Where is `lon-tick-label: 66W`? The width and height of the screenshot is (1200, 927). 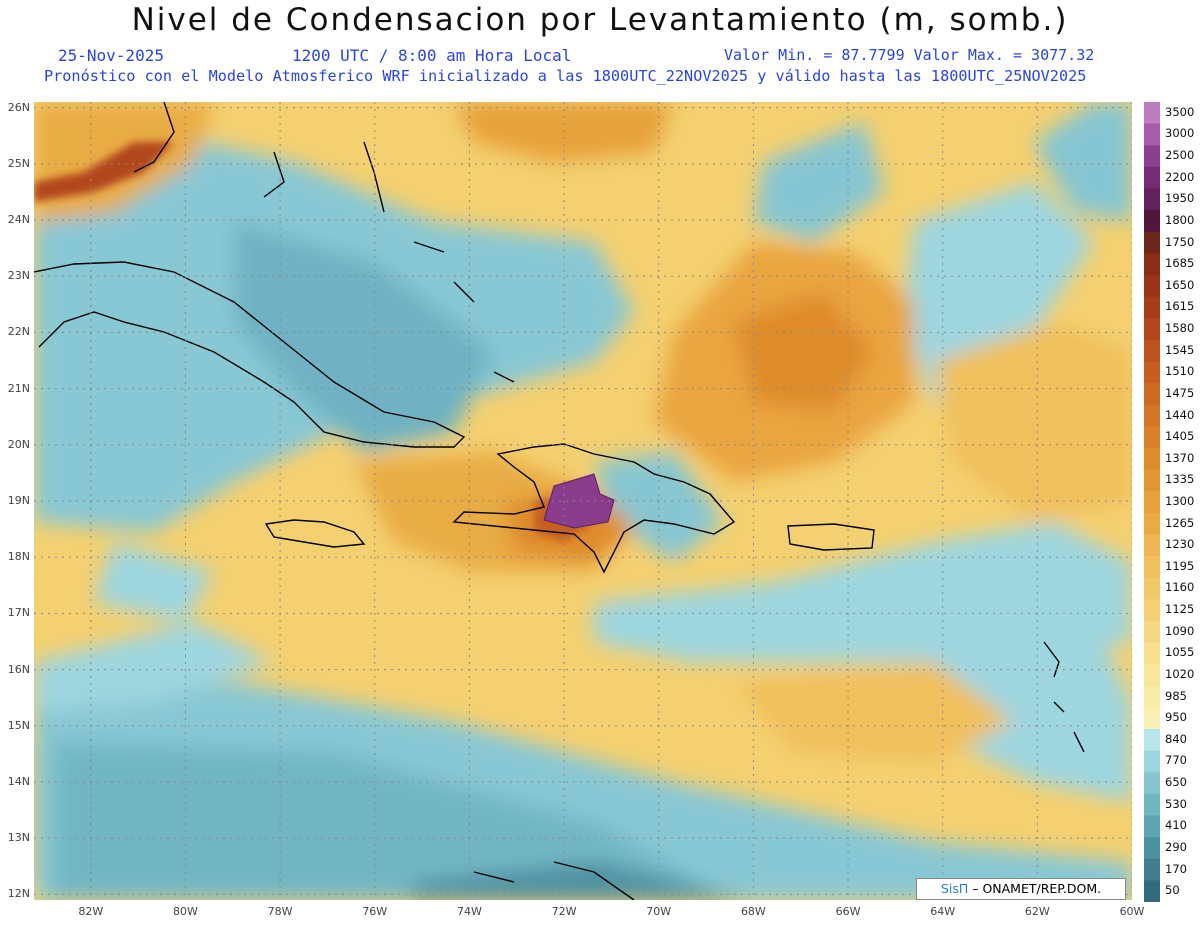
lon-tick-label: 66W is located at coordinates (848, 911).